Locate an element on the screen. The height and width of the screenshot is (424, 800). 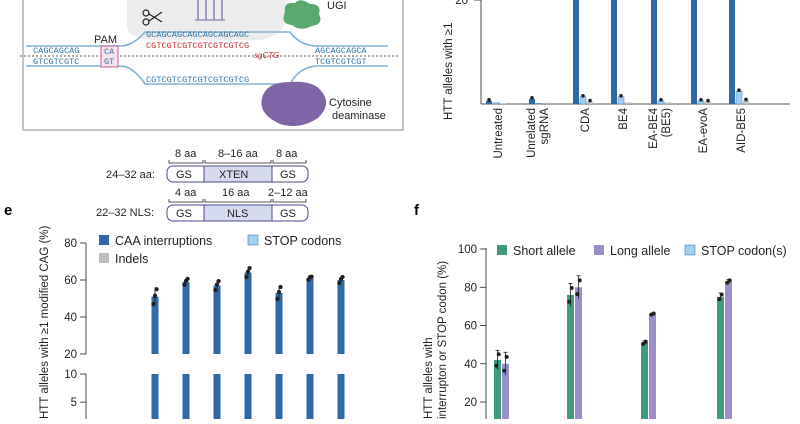
legend-short-label: Short allele is located at coordinates (544, 251).